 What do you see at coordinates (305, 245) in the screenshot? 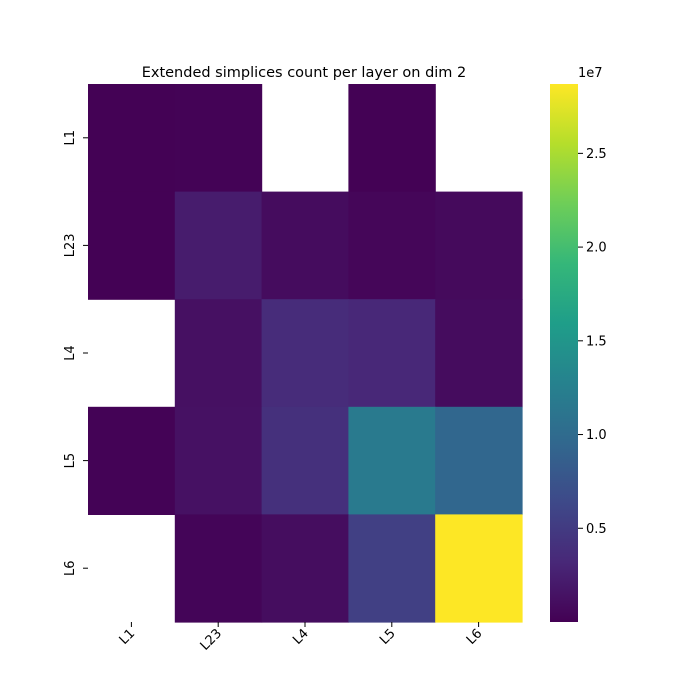
I see `heatmap-cell-l23-l4` at bounding box center [305, 245].